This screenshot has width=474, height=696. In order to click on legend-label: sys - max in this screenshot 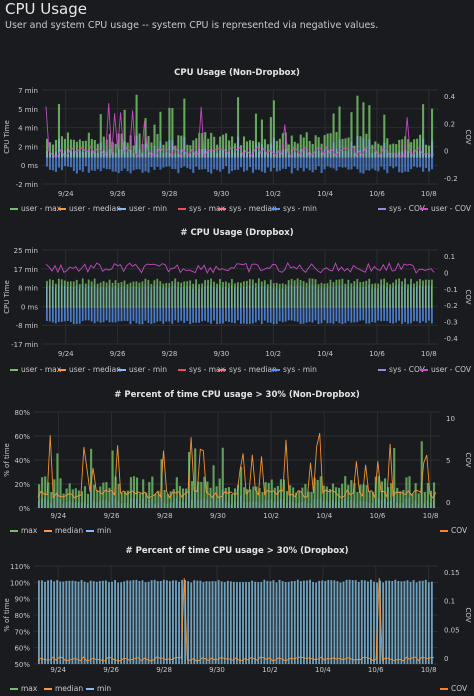, I will do `click(207, 208)`.